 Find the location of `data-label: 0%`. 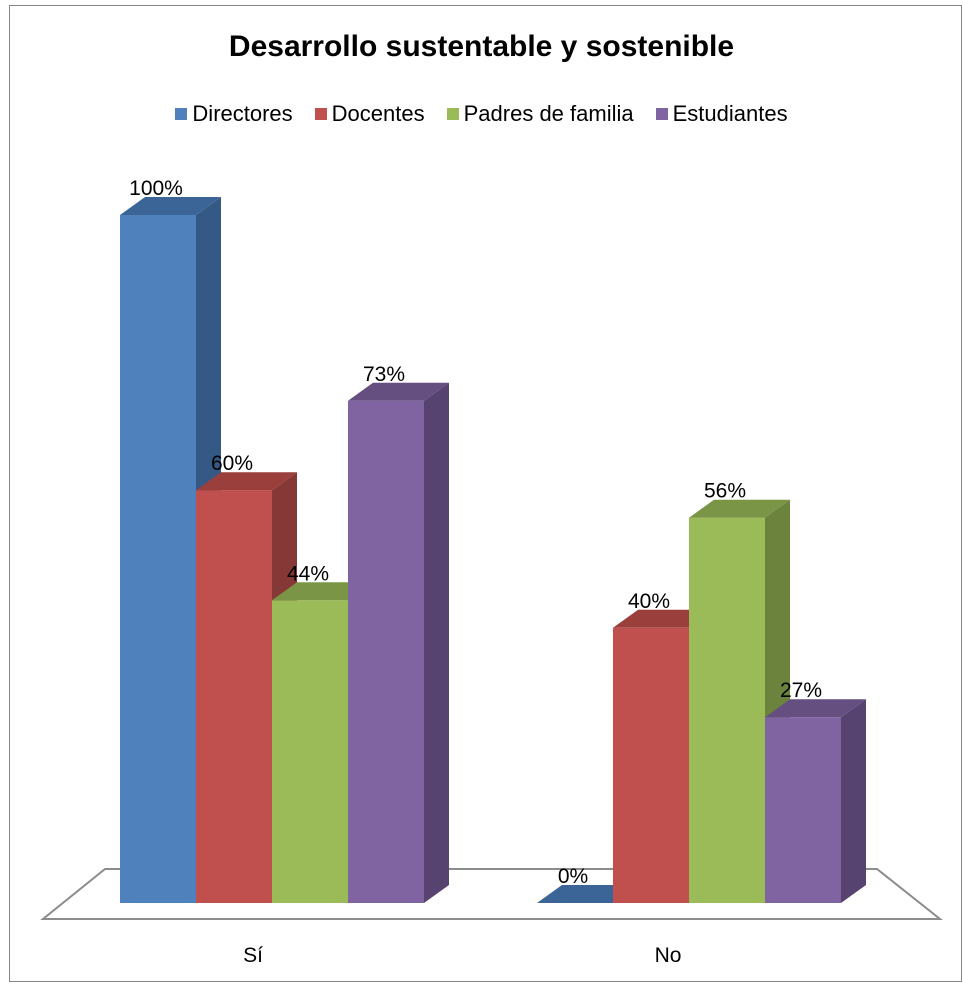

data-label: 0% is located at coordinates (573, 876).